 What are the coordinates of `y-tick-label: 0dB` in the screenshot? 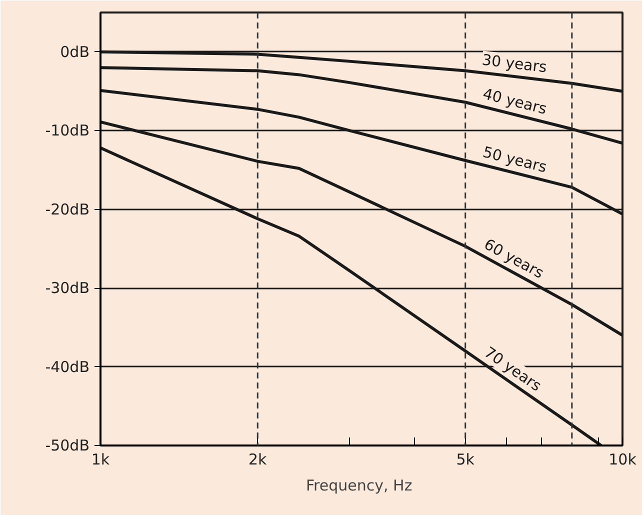 It's located at (75, 51).